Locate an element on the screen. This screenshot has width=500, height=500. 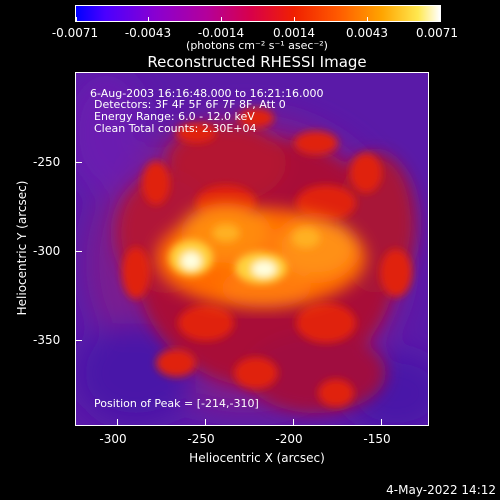
annotation-peak-position: Position of Peak = [-214,-310] is located at coordinates (176, 403).